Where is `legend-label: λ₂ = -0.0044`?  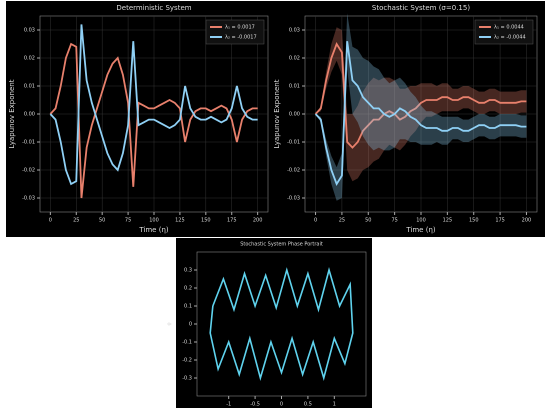 legend-label: λ₂ = -0.0044 is located at coordinates (510, 38).